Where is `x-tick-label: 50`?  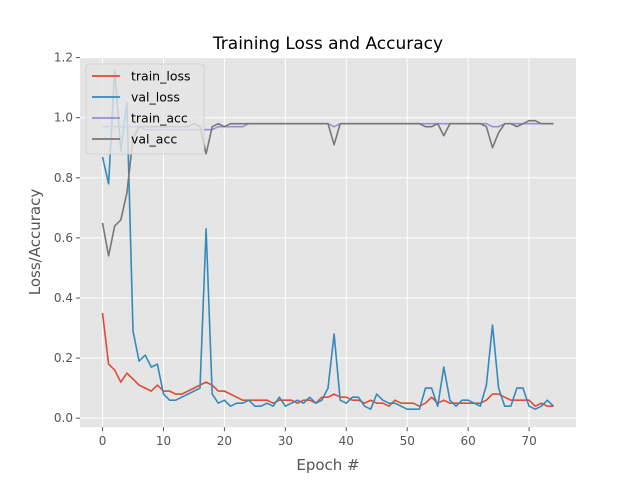 x-tick-label: 50 is located at coordinates (407, 441).